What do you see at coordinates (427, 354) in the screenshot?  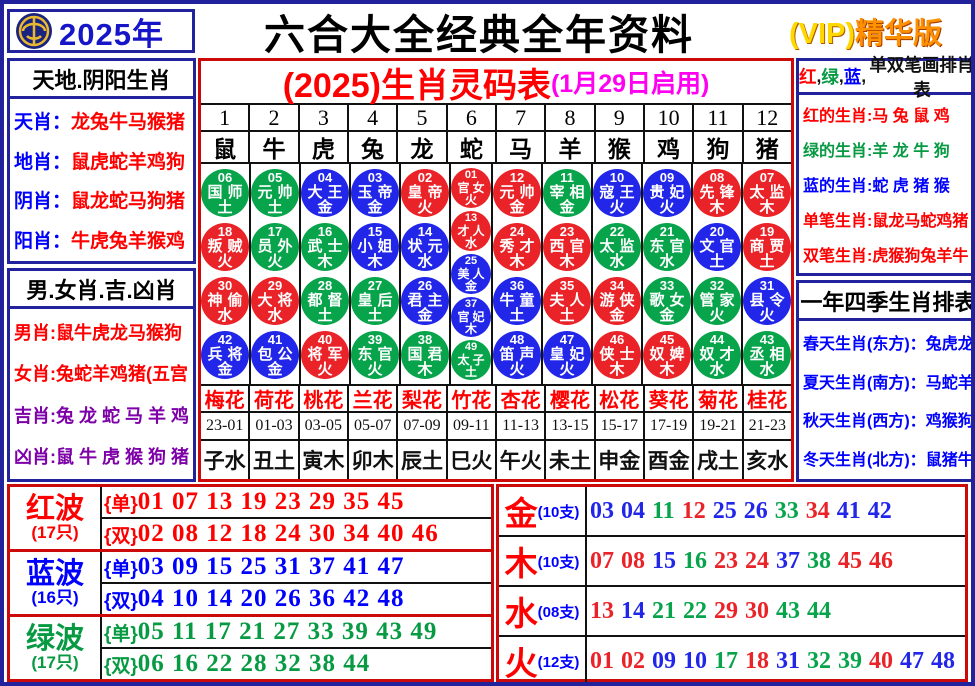 I see `ball-title: 国君` at bounding box center [427, 354].